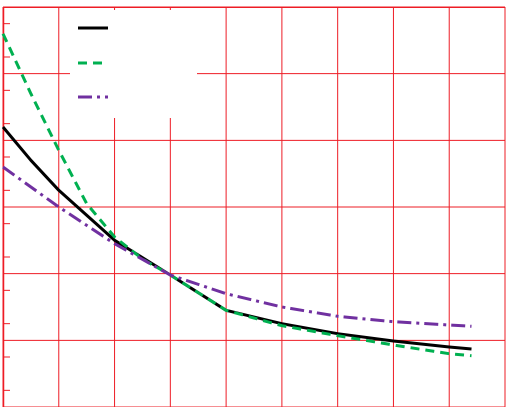 This screenshot has height=407, width=509. I want to click on legend, so click(133, 64).